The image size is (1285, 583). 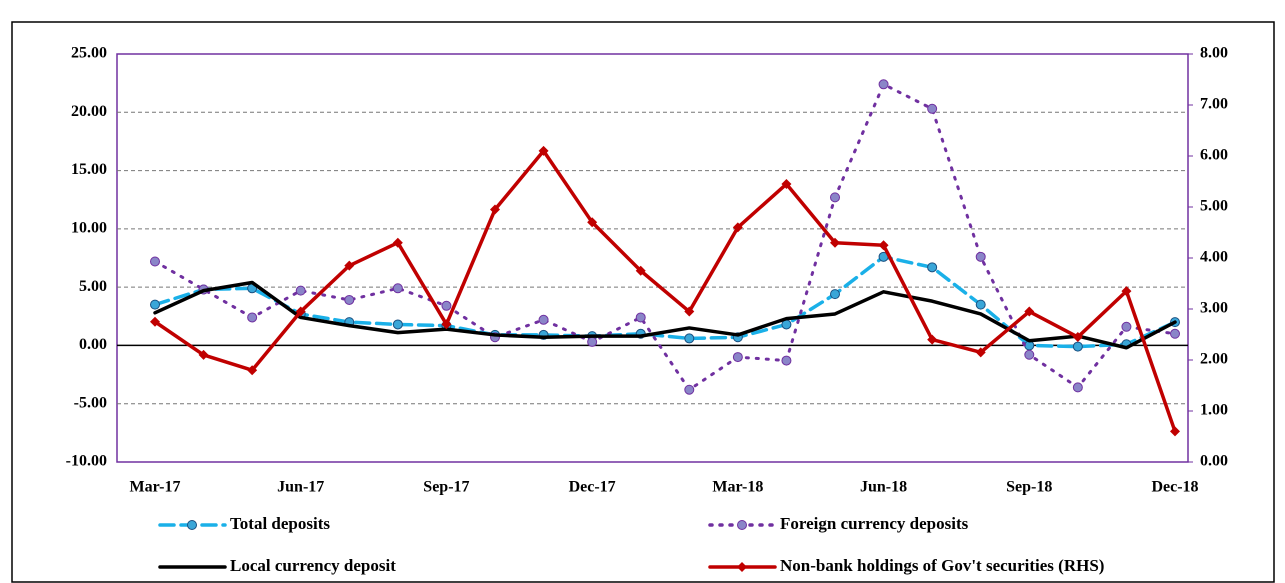 What do you see at coordinates (93, 344) in the screenshot?
I see `y-tick-label: 0.00` at bounding box center [93, 344].